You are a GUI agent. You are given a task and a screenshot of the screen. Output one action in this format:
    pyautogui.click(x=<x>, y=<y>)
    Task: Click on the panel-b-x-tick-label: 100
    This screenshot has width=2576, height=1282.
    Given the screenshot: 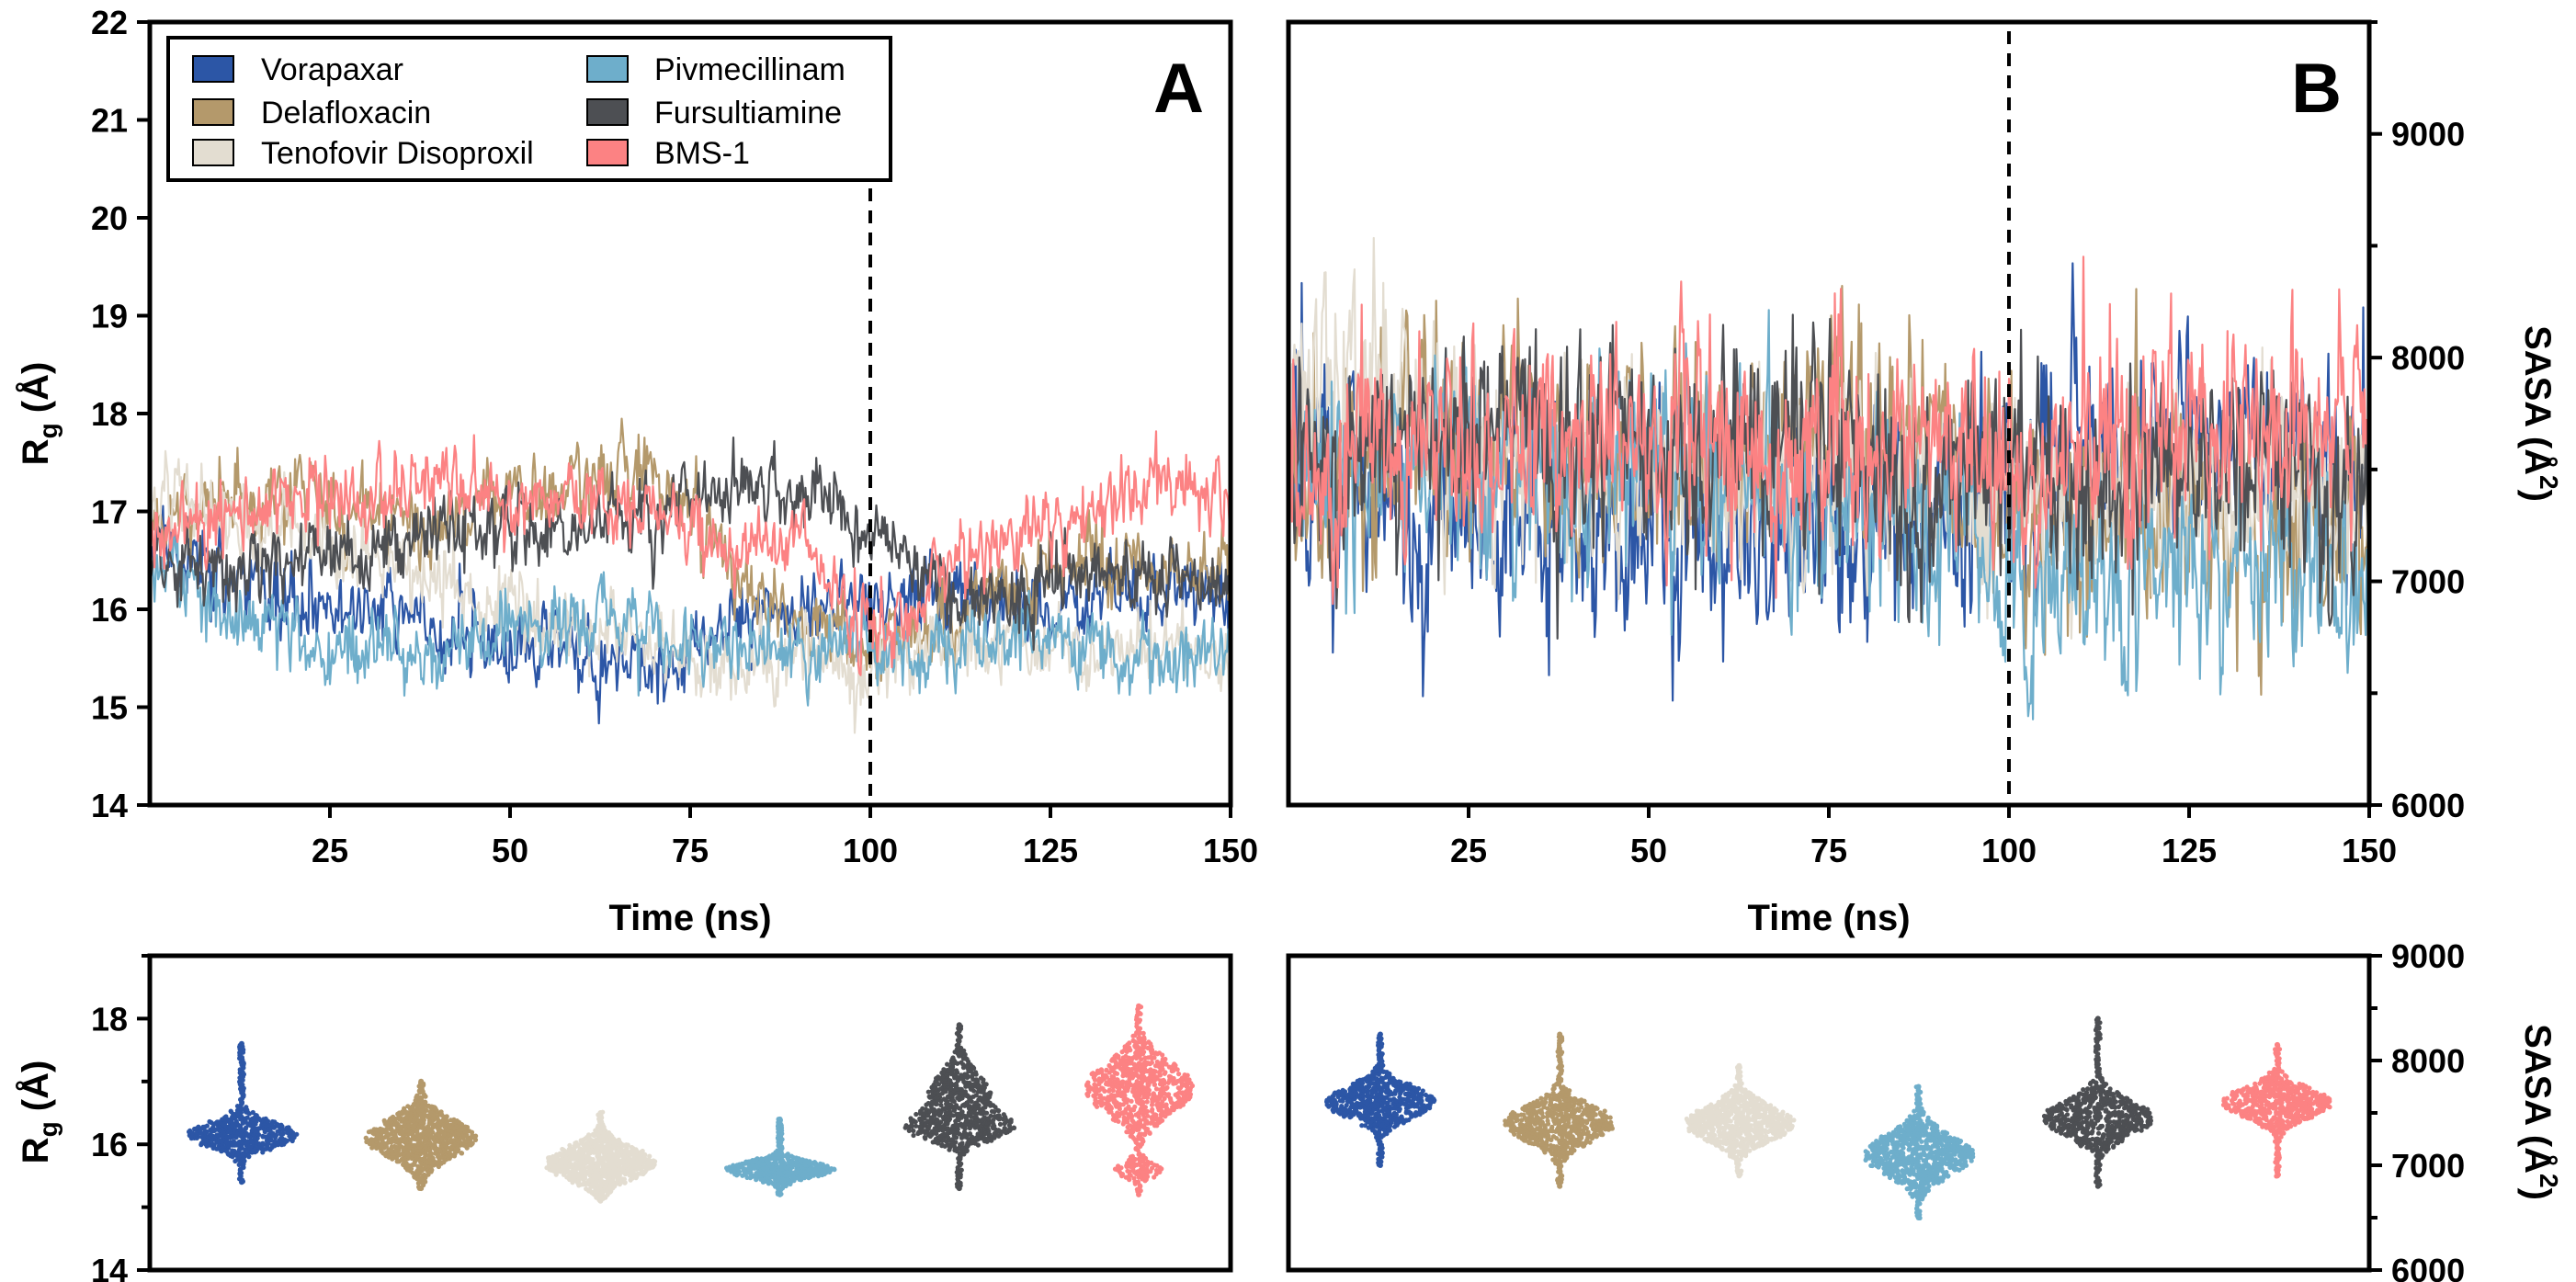 What is the action you would take?
    pyautogui.click(x=2009, y=850)
    